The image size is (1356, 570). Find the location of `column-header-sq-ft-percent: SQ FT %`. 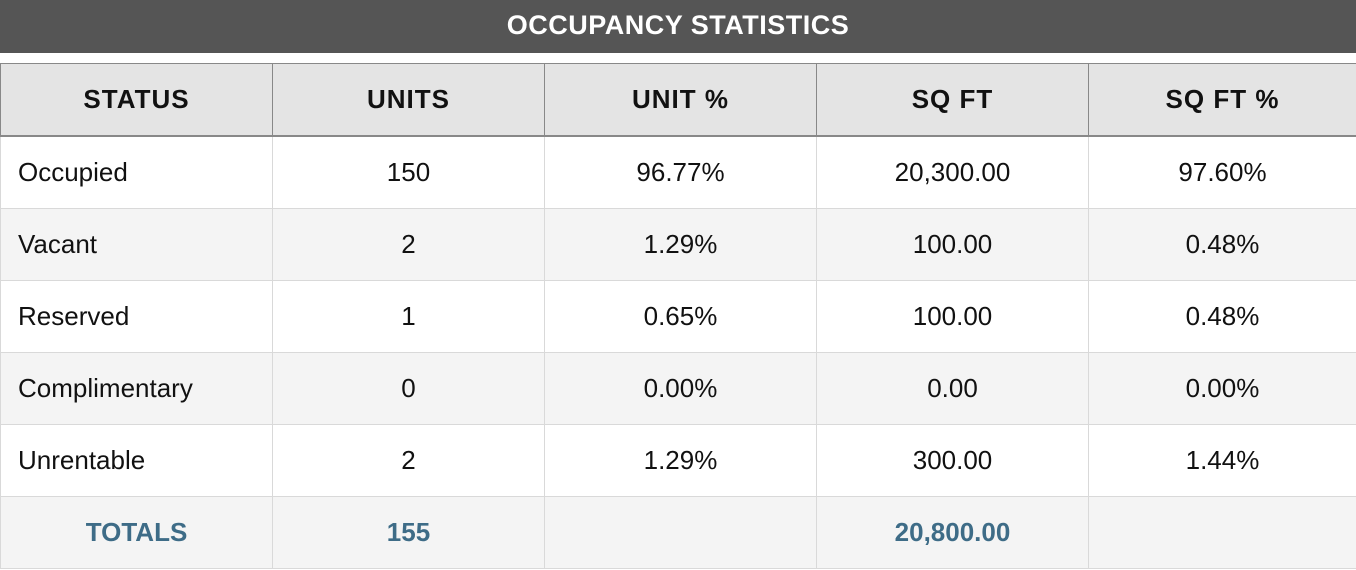

column-header-sq-ft-percent: SQ FT % is located at coordinates (1222, 100).